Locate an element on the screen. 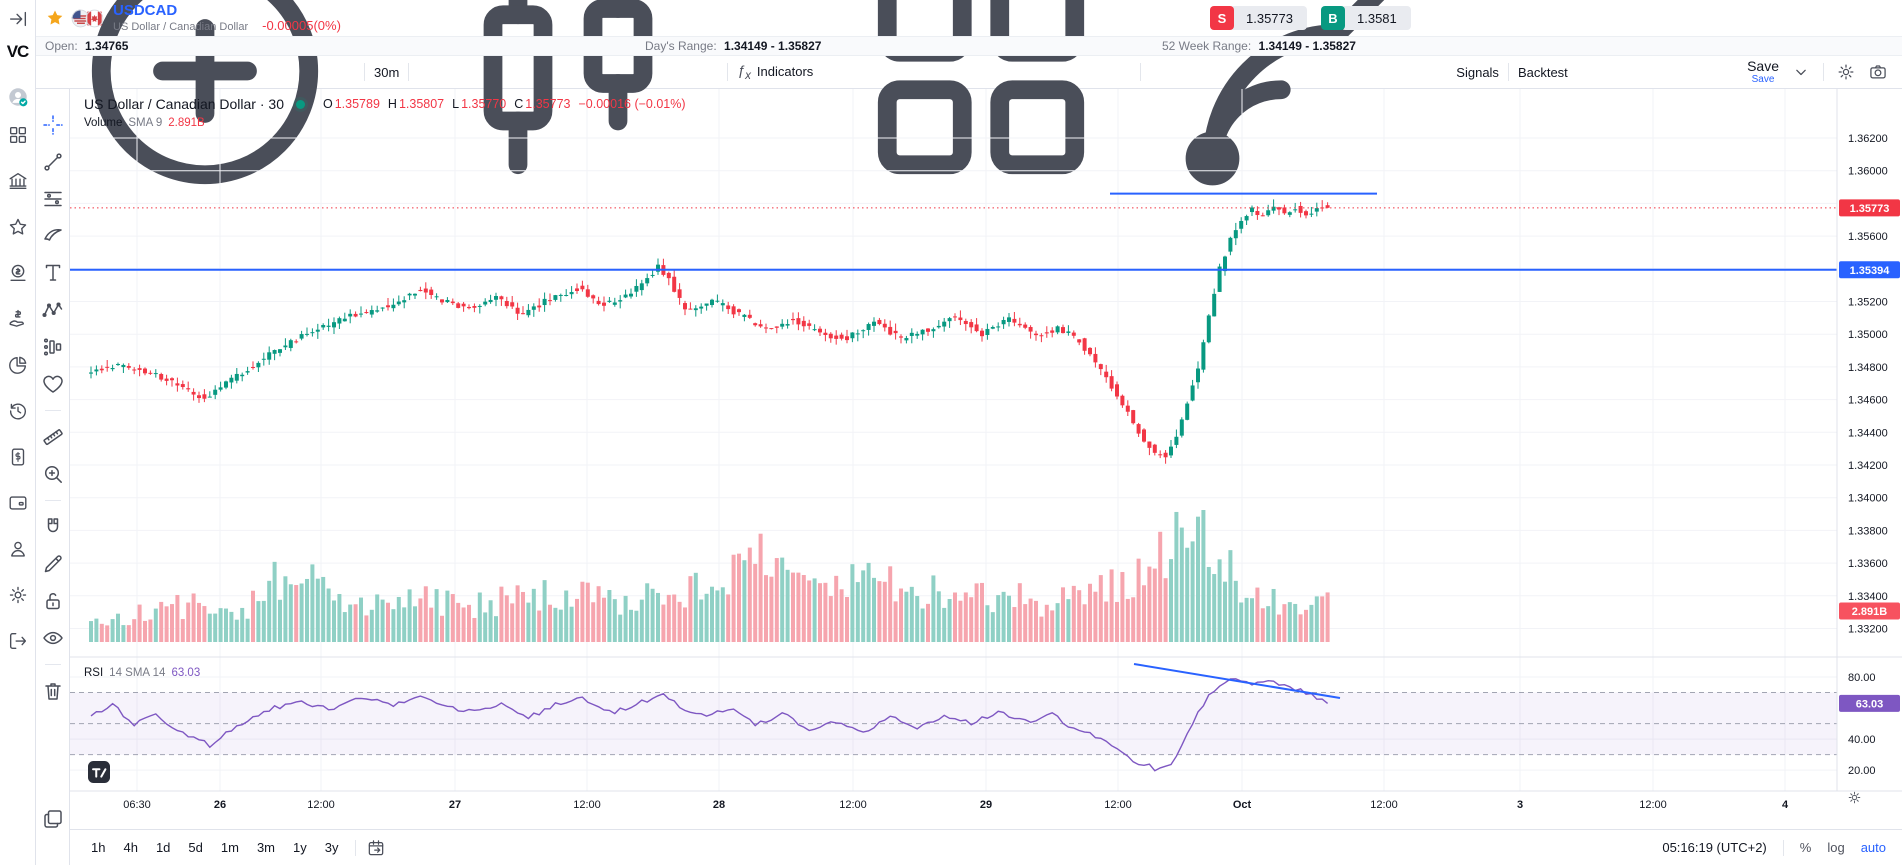 The width and height of the screenshot is (1902, 865). signals-button: Signals is located at coordinates (1324, 112).